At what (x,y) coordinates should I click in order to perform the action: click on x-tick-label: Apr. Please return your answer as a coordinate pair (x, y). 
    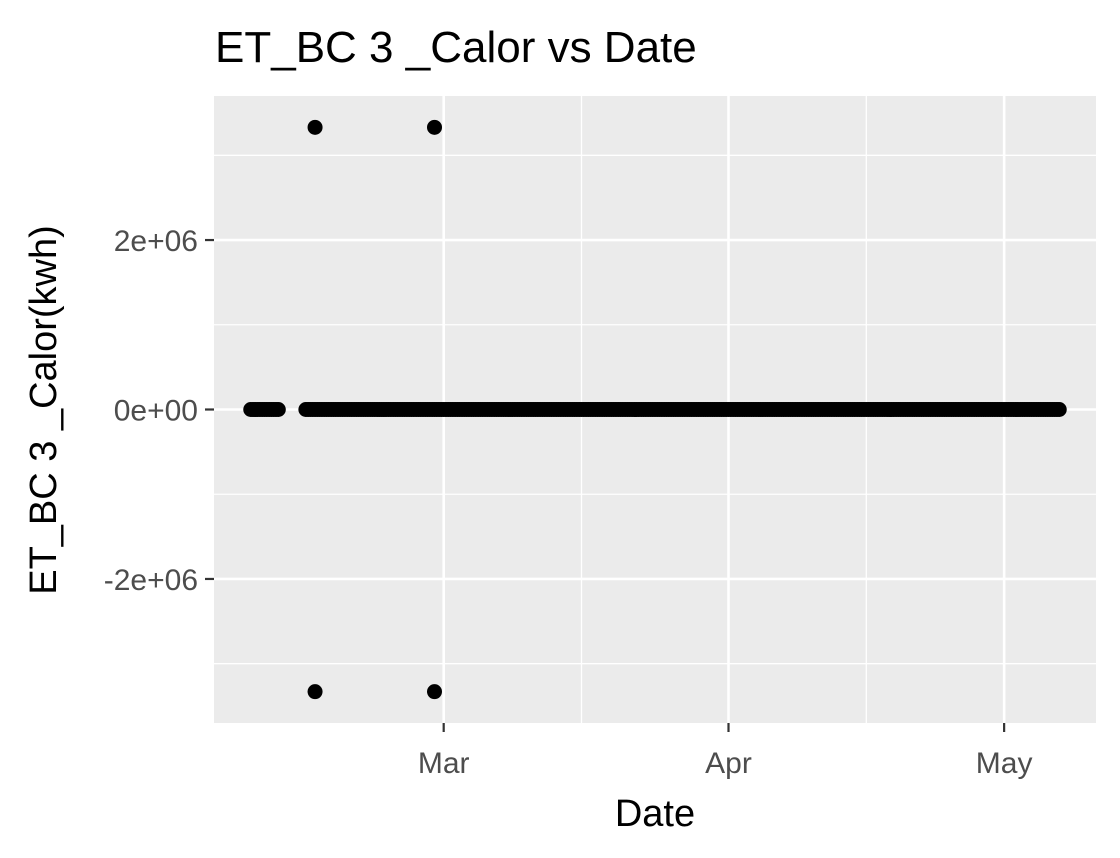
    Looking at the image, I should click on (728, 763).